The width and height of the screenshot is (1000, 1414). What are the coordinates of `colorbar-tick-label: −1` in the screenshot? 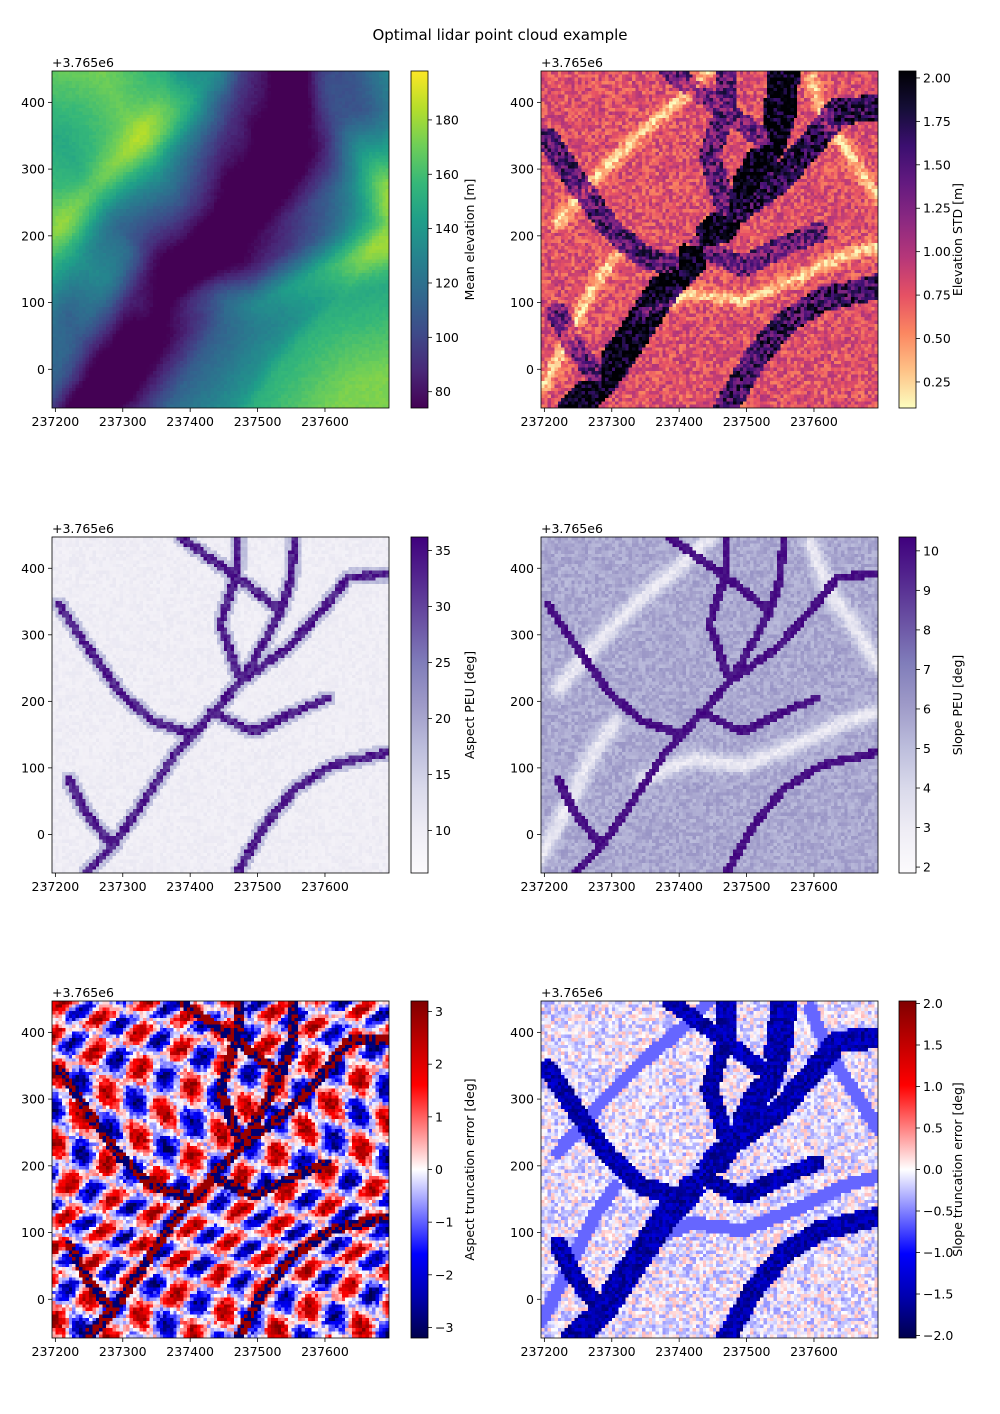 It's located at (444, 1222).